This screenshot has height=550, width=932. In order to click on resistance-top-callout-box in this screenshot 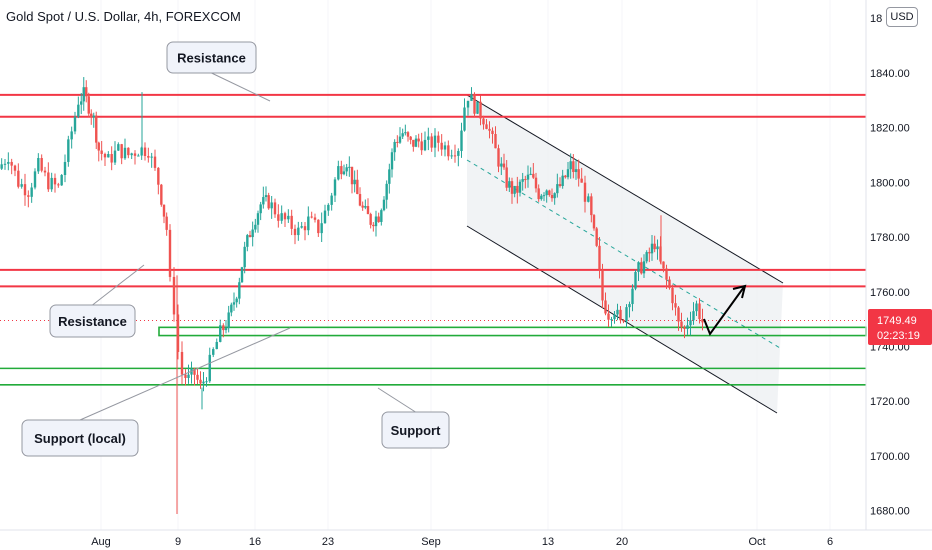, I will do `click(211, 57)`.